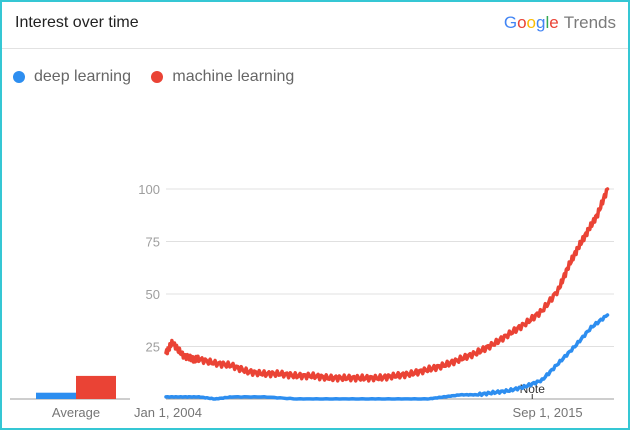 This screenshot has width=630, height=430. Describe the element at coordinates (96, 387) in the screenshot. I see `average-bar-machine-learning` at that location.